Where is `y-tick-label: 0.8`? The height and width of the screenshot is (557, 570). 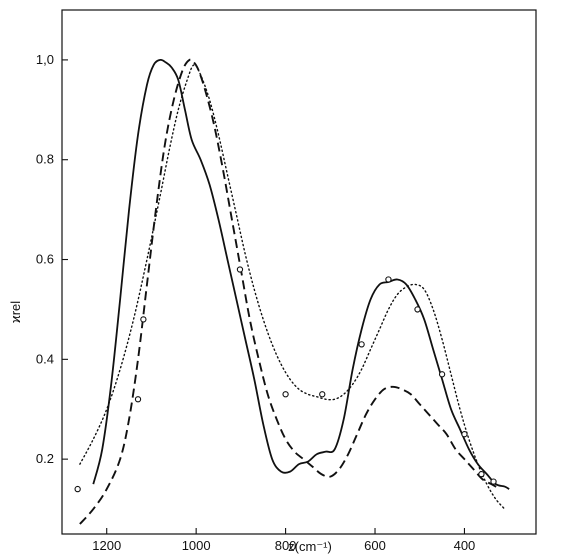
y-tick-label: 0.8 is located at coordinates (45, 159).